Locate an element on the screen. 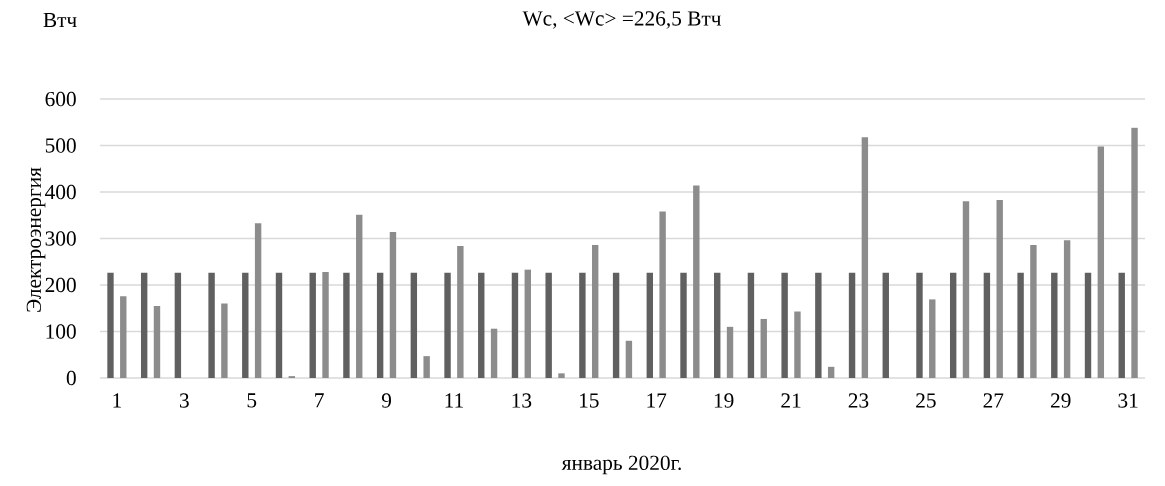  x-tick-label: 19 is located at coordinates (724, 400).